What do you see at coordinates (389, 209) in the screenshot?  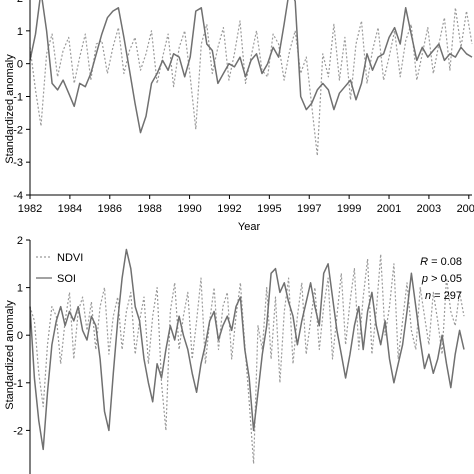 I see `top-x-tick-label: 2001` at bounding box center [389, 209].